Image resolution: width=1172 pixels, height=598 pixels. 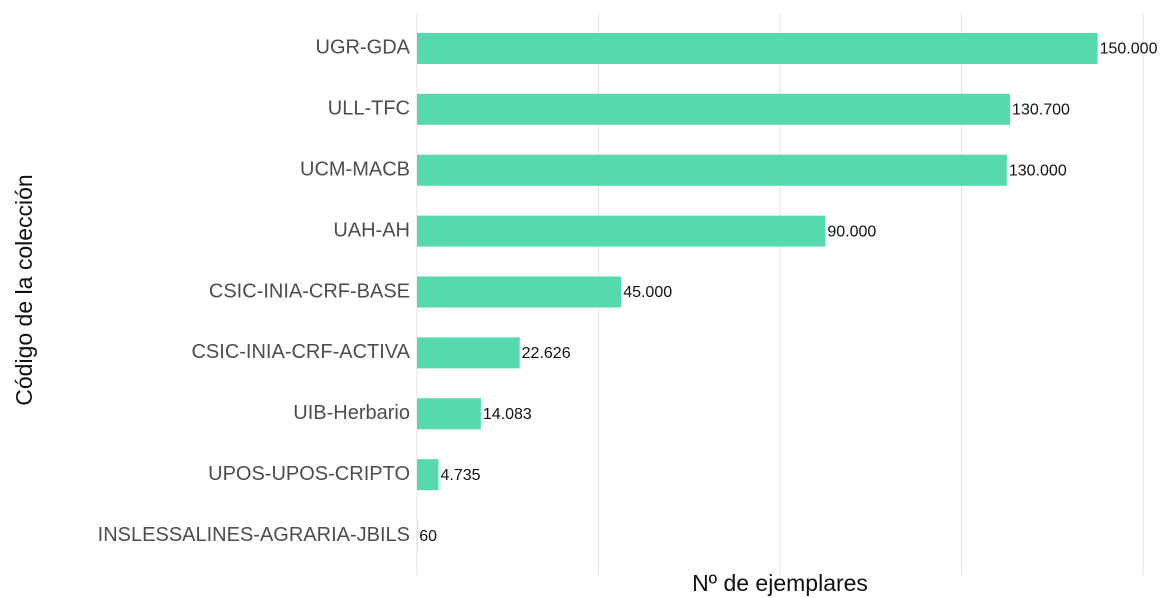 I want to click on y-tick-label: UGR-GDA, so click(x=363, y=48).